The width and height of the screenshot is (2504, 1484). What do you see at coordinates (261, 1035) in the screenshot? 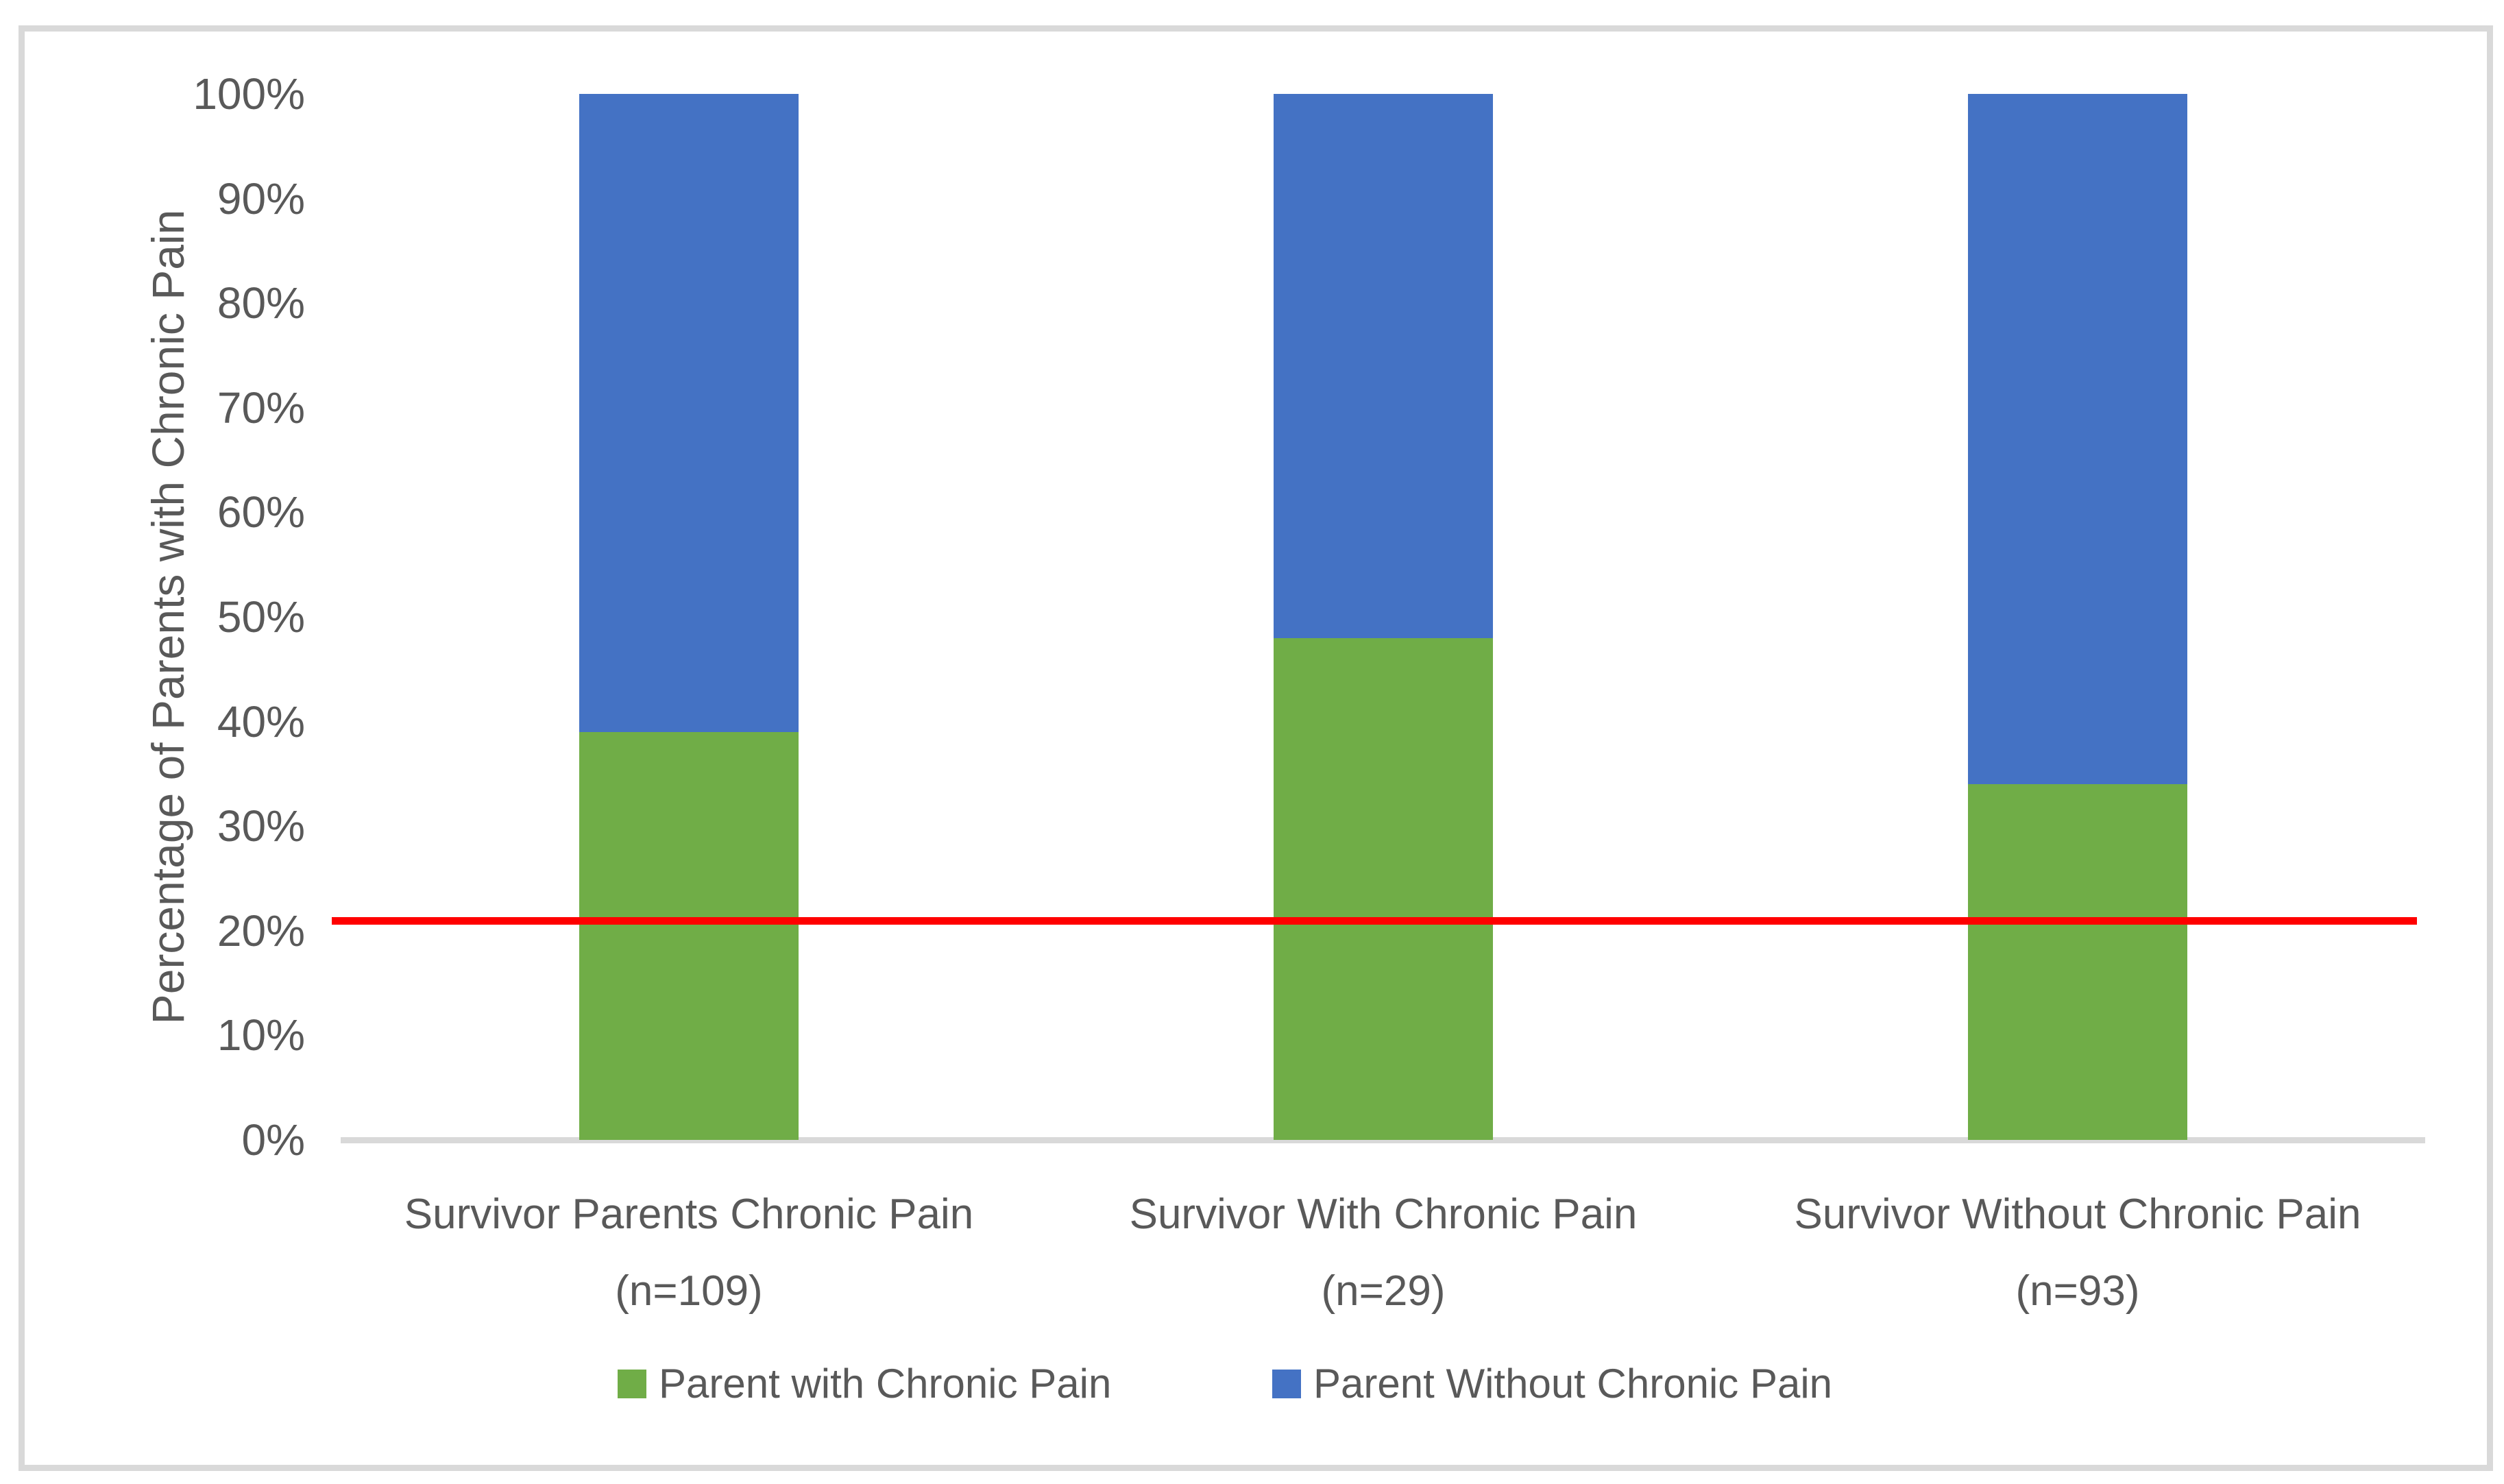
I see `y-tick-label-10: 10%` at bounding box center [261, 1035].